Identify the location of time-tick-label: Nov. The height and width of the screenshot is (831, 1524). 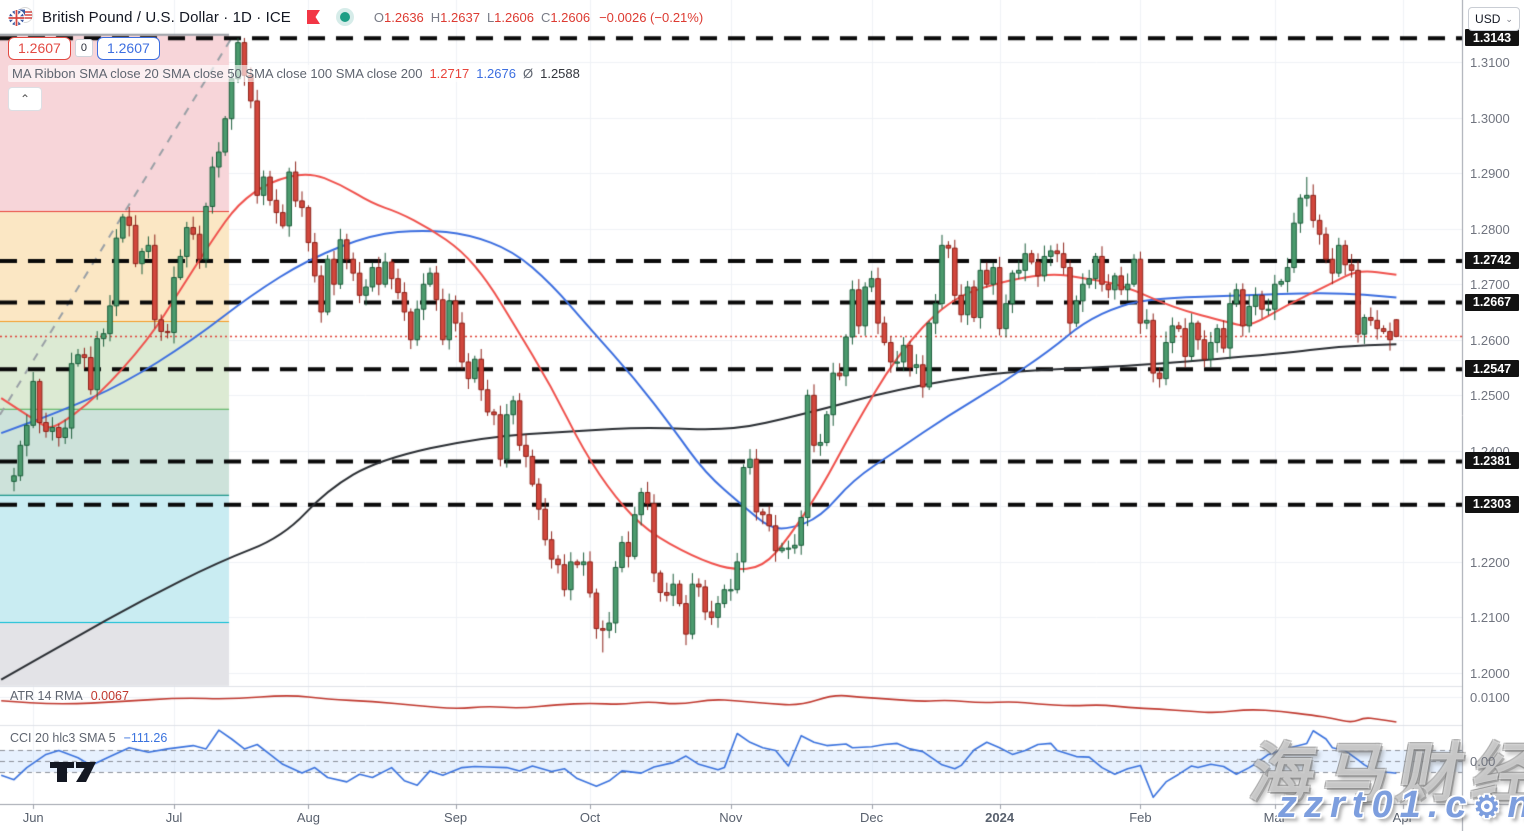
(731, 817).